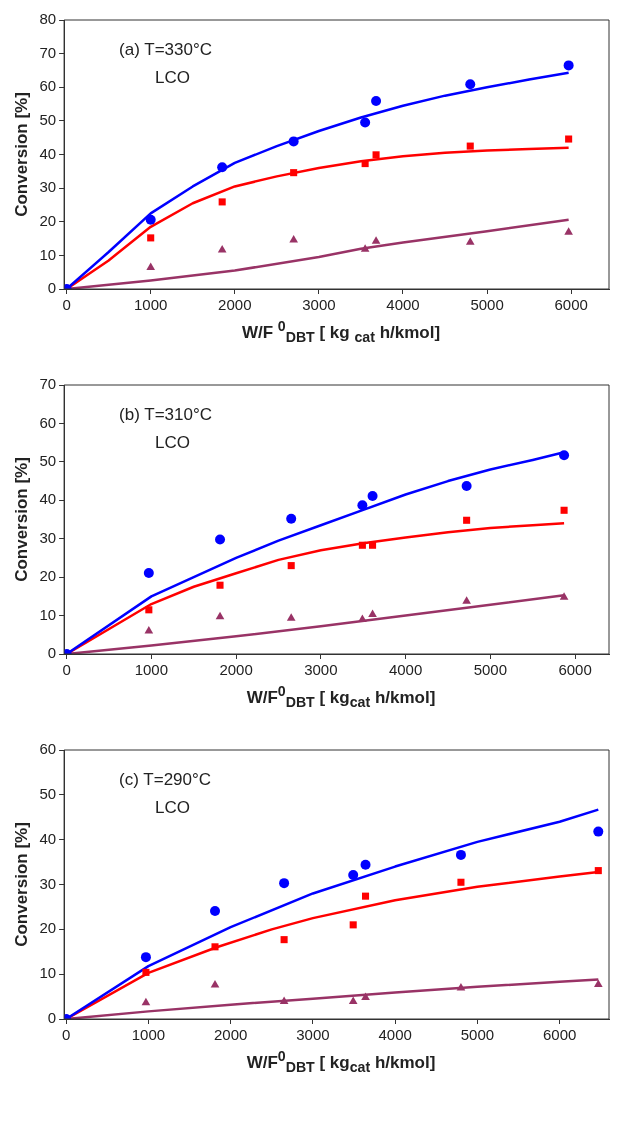 Image resolution: width=622 pixels, height=1125 pixels. Describe the element at coordinates (166, 415) in the screenshot. I see `annotation: (b) T=310°C` at that location.